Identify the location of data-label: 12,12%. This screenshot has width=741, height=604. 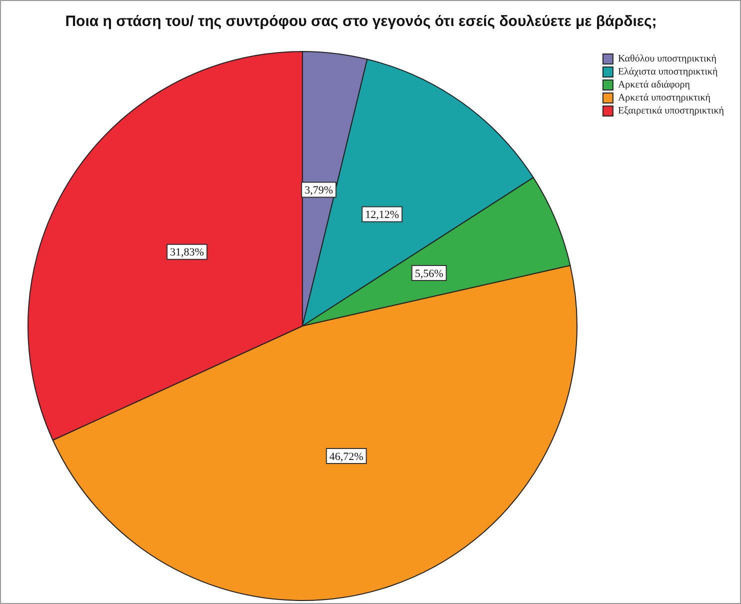
(382, 215).